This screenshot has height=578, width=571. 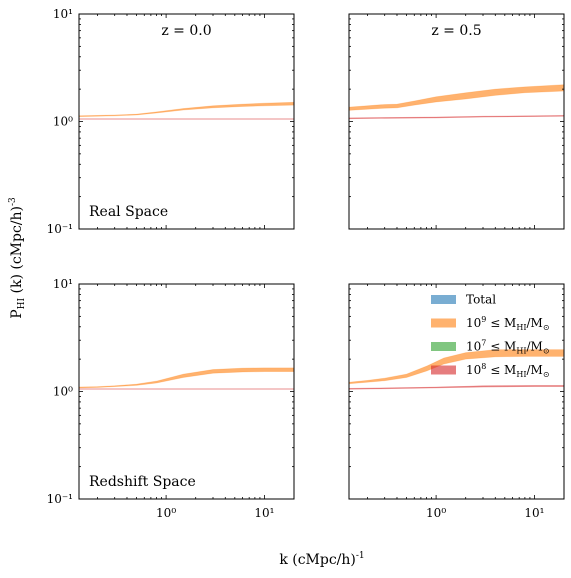 What do you see at coordinates (321, 559) in the screenshot?
I see `figure-xlabel: k (cMpc/h)-1` at bounding box center [321, 559].